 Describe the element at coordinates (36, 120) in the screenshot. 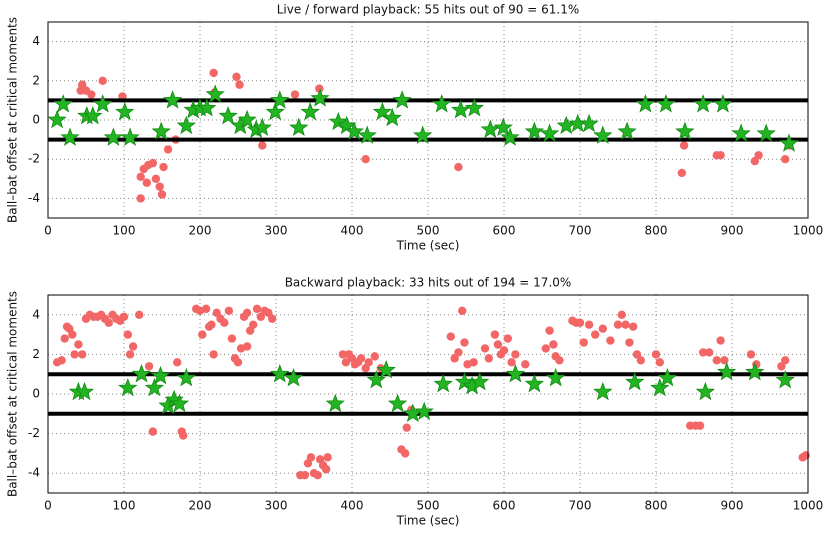

I see `y-tick-label: 0` at that location.